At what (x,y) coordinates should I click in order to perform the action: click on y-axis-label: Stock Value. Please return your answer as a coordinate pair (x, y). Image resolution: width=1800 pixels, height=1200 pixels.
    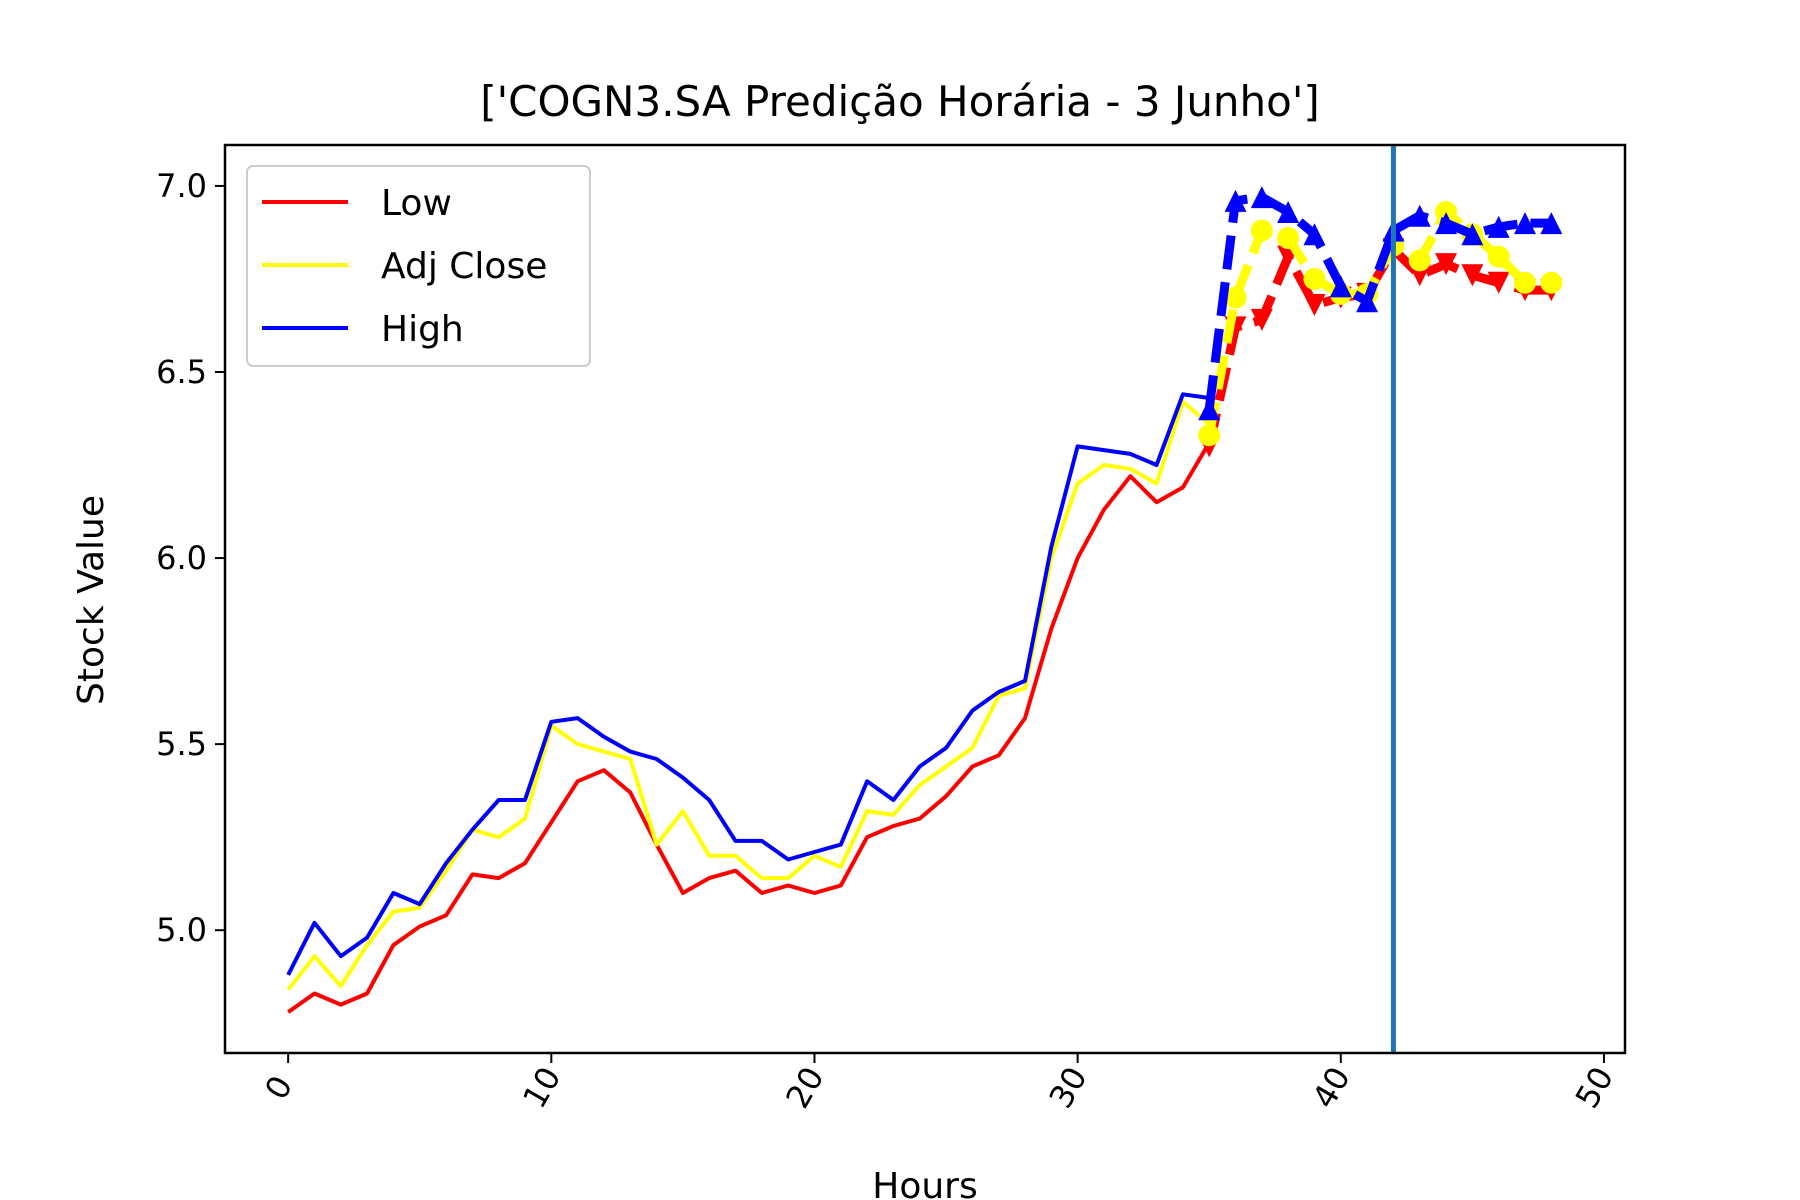
    Looking at the image, I should click on (91, 600).